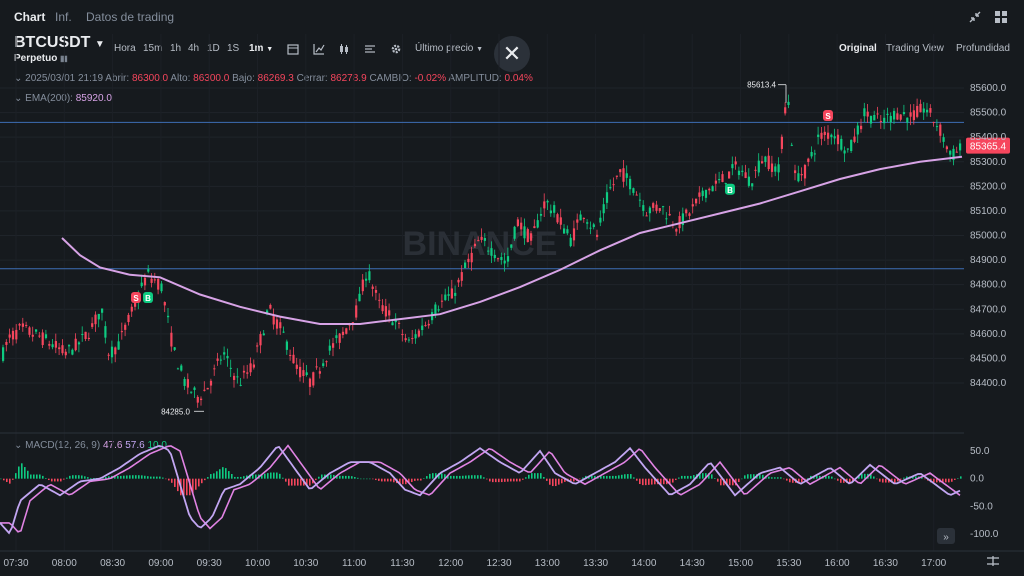 Image resolution: width=1024 pixels, height=576 pixels. I want to click on timeframe-1d: 1D, so click(213, 48).